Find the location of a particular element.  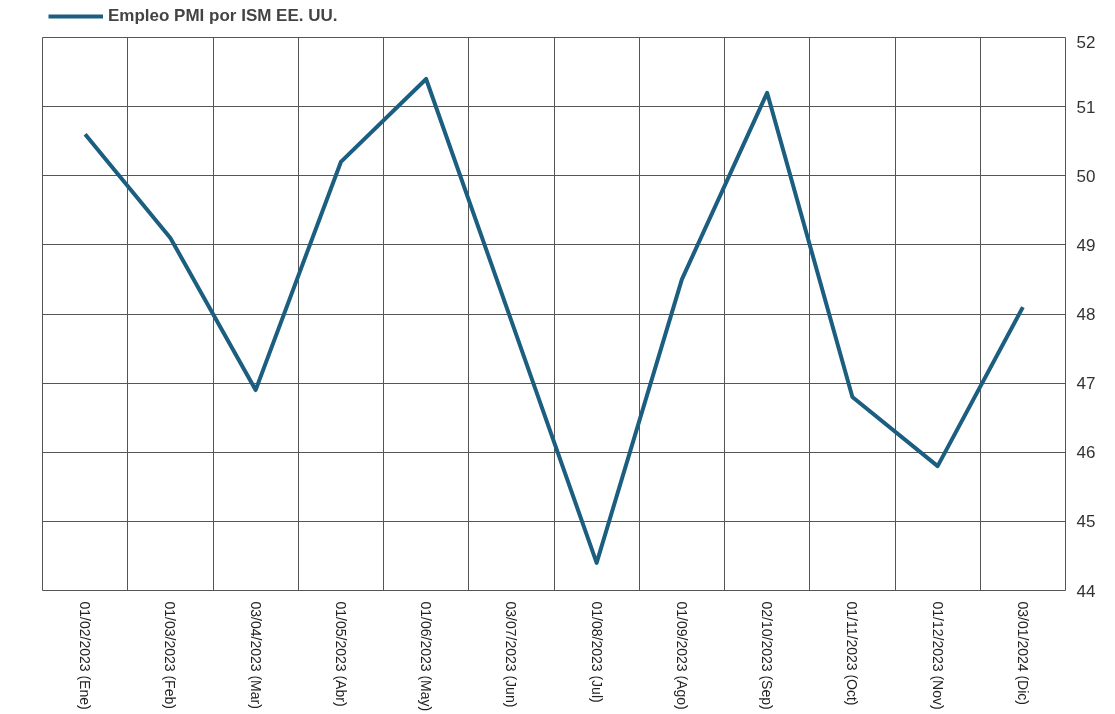

x-tick-label: 03/04/2023 (Mar) is located at coordinates (255, 655).